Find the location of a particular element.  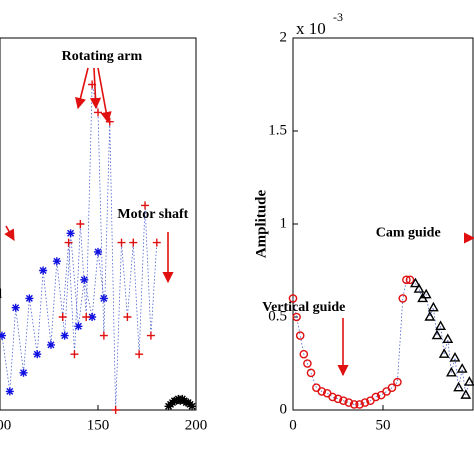

x-tick-label: 200 is located at coordinates (196, 425).